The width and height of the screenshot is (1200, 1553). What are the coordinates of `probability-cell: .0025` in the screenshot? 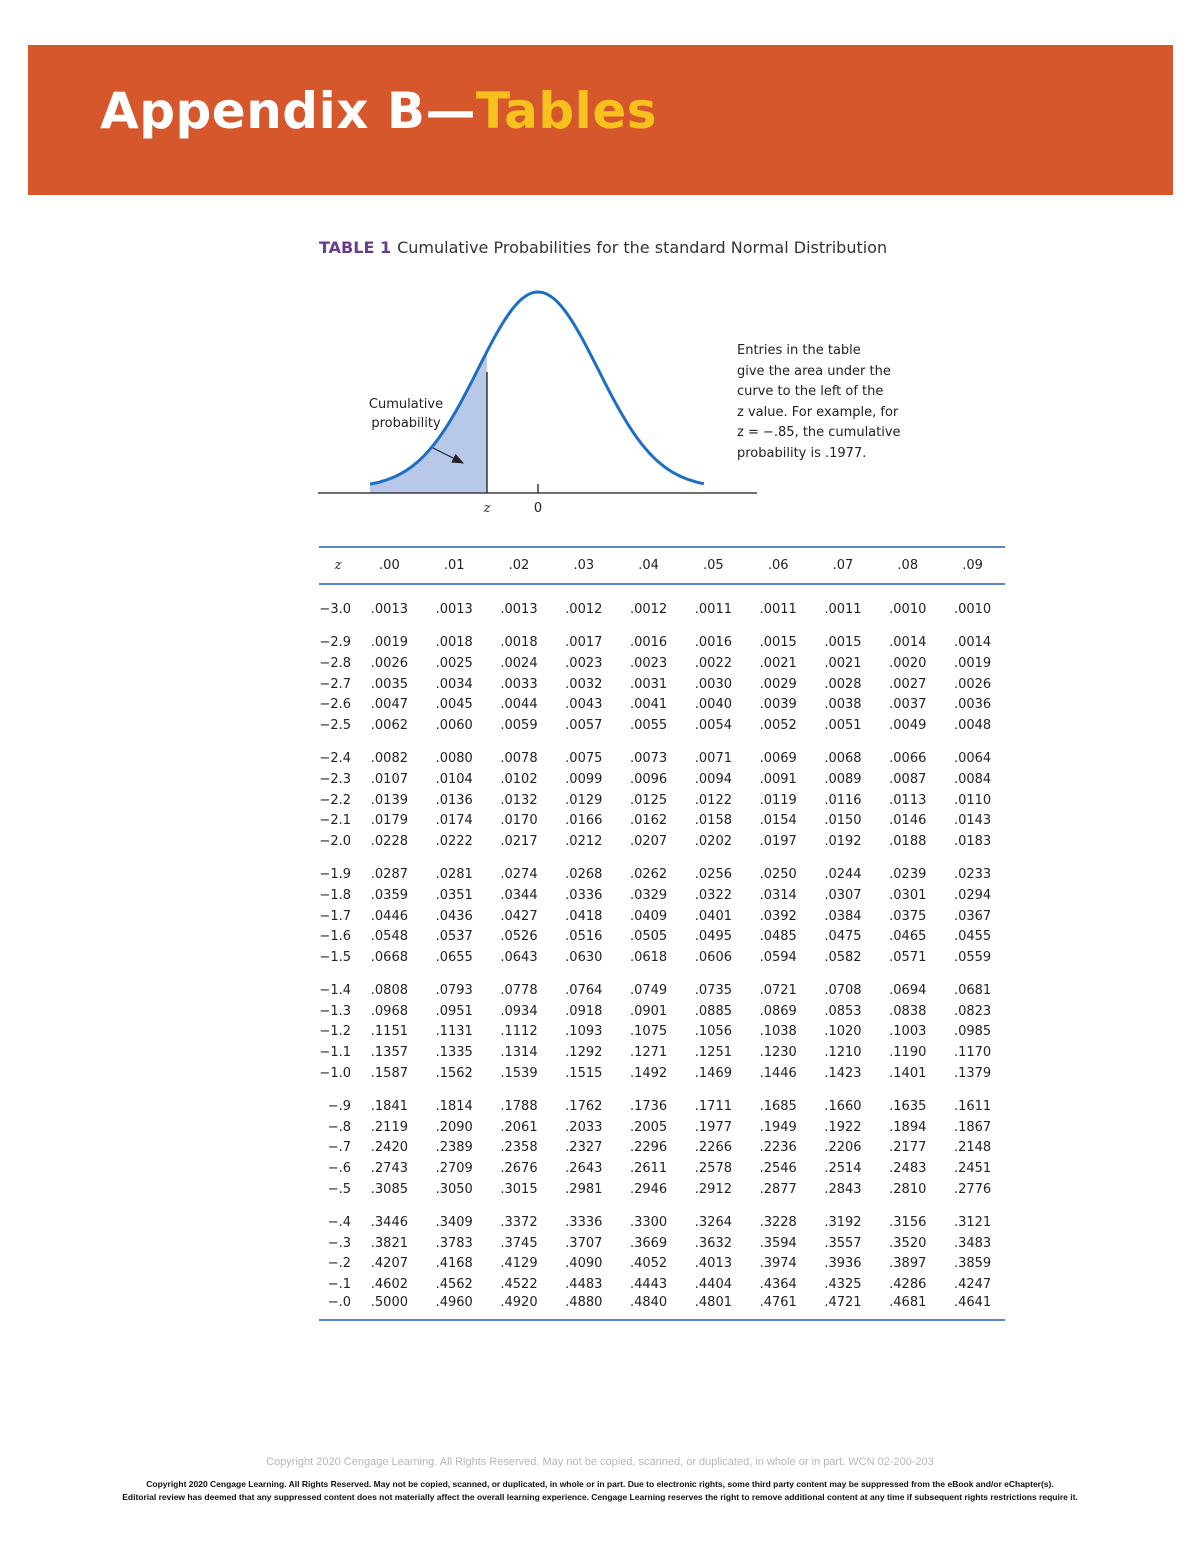 It's located at (454, 663).